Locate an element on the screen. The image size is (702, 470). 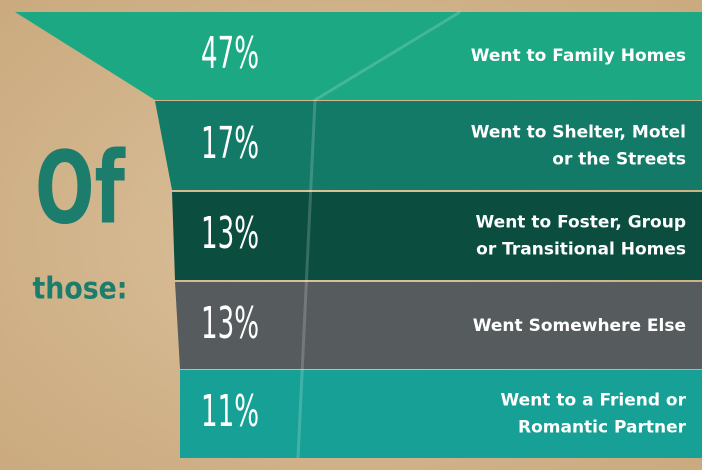
row-label: or the Streets is located at coordinates (619, 160).